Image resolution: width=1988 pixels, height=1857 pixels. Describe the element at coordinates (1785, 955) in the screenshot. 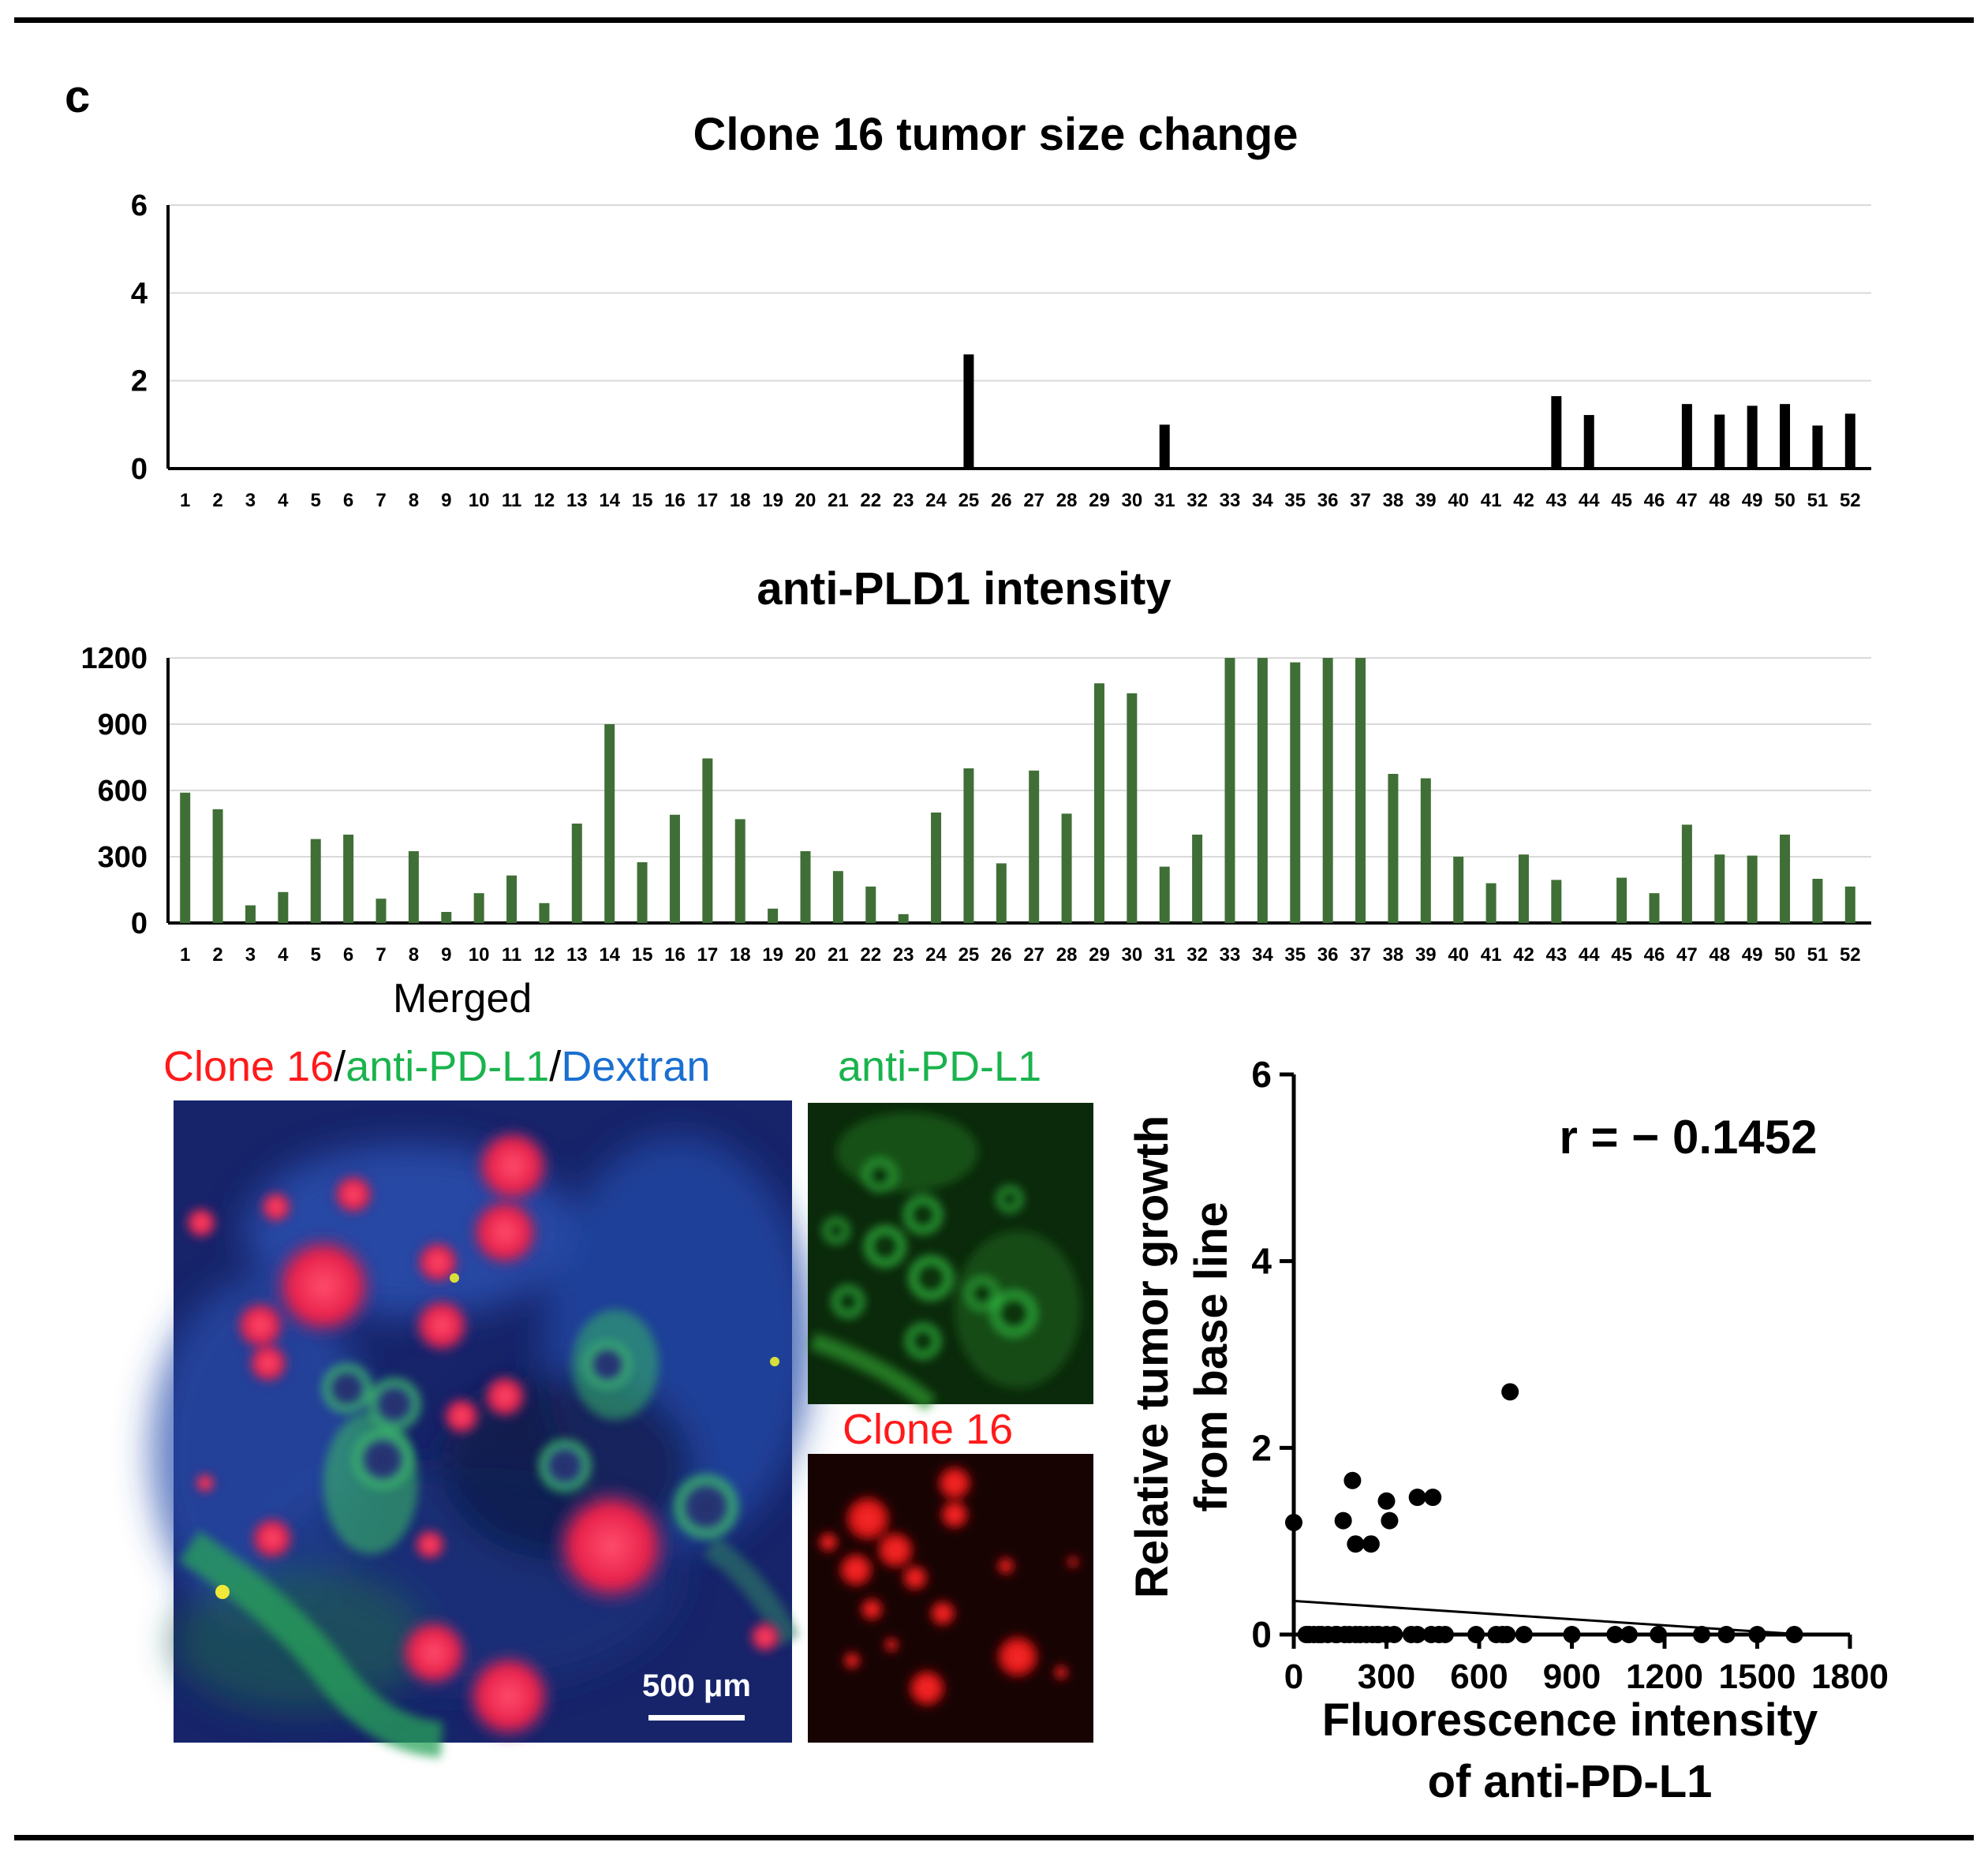

I see `x-tick-label: 50` at that location.